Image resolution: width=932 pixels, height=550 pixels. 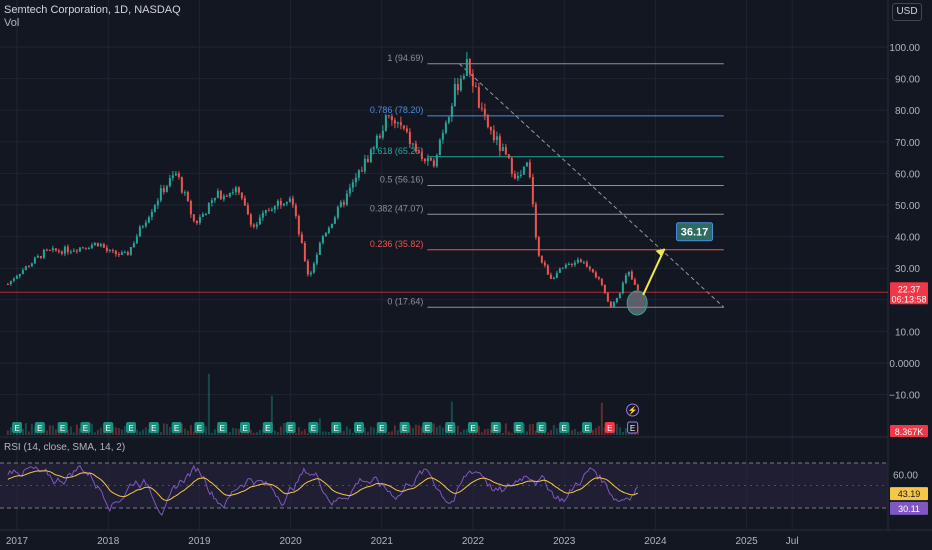 I want to click on price-tick-label: 50.00, so click(x=907, y=206).